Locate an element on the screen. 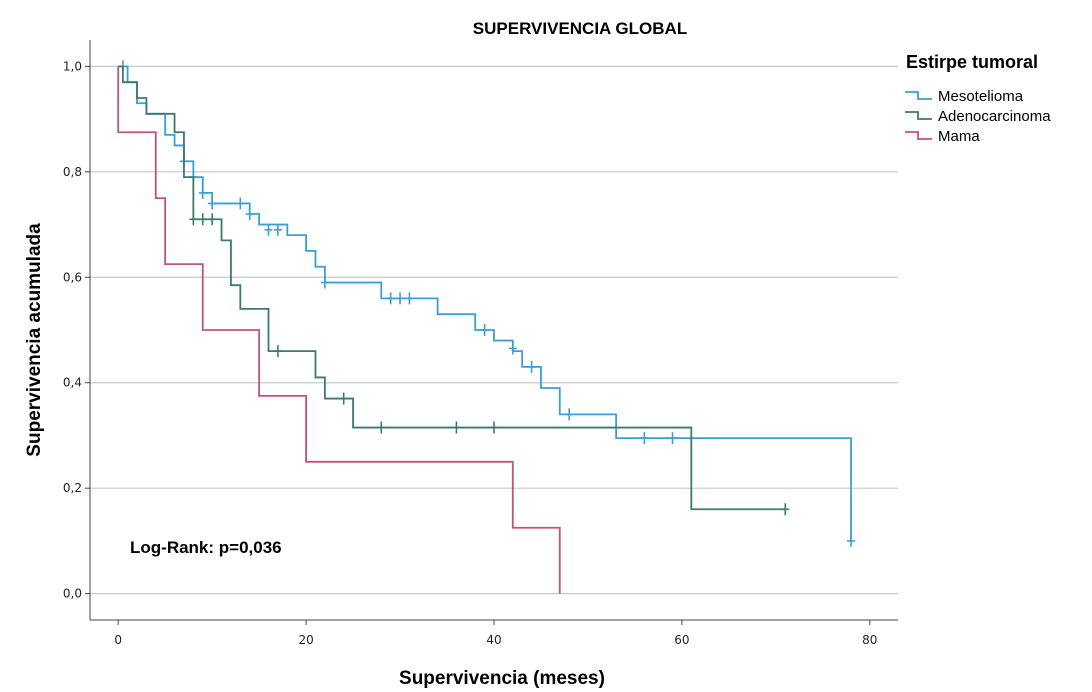 The width and height of the screenshot is (1092, 692). x-tick-label: 40 is located at coordinates (493, 640).